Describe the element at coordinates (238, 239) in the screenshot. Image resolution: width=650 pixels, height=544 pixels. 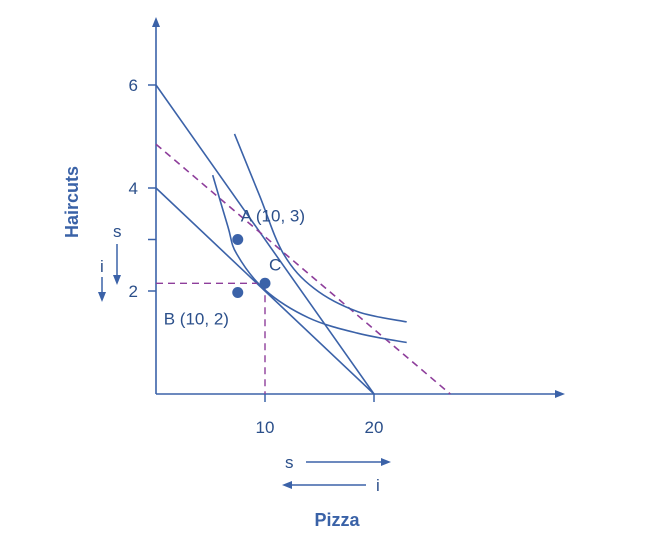
I see `point-a` at that location.